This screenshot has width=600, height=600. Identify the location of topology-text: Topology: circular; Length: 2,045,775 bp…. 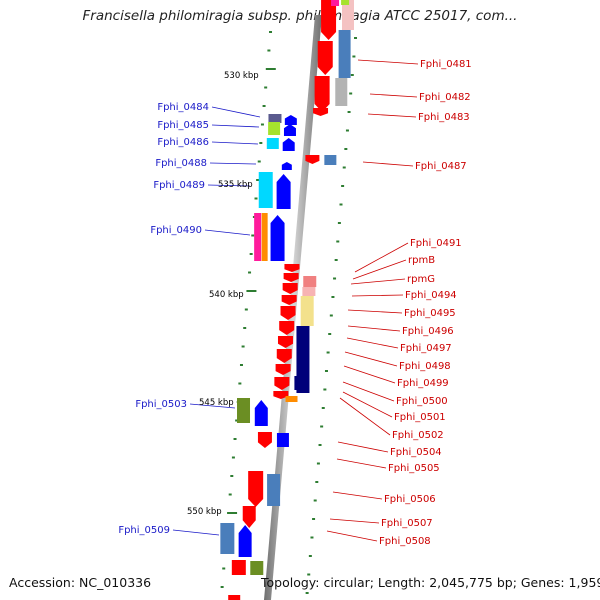
(430, 582).